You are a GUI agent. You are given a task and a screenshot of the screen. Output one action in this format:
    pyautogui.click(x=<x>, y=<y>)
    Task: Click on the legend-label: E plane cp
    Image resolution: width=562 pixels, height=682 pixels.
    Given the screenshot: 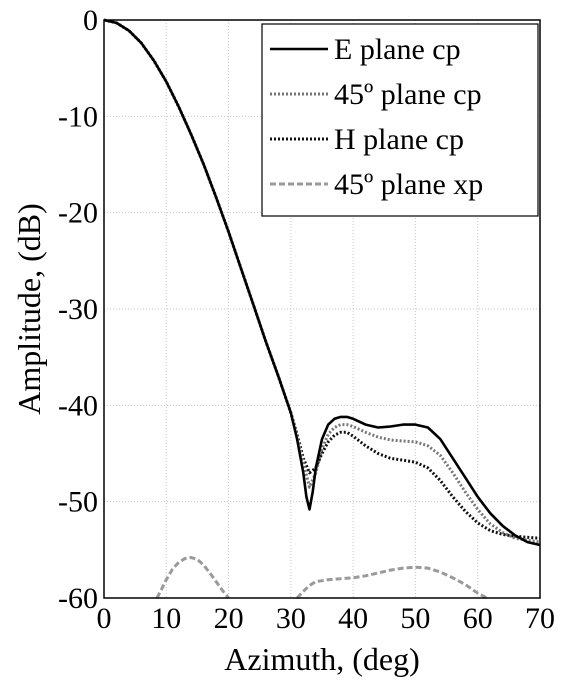 What is the action you would take?
    pyautogui.click(x=397, y=49)
    